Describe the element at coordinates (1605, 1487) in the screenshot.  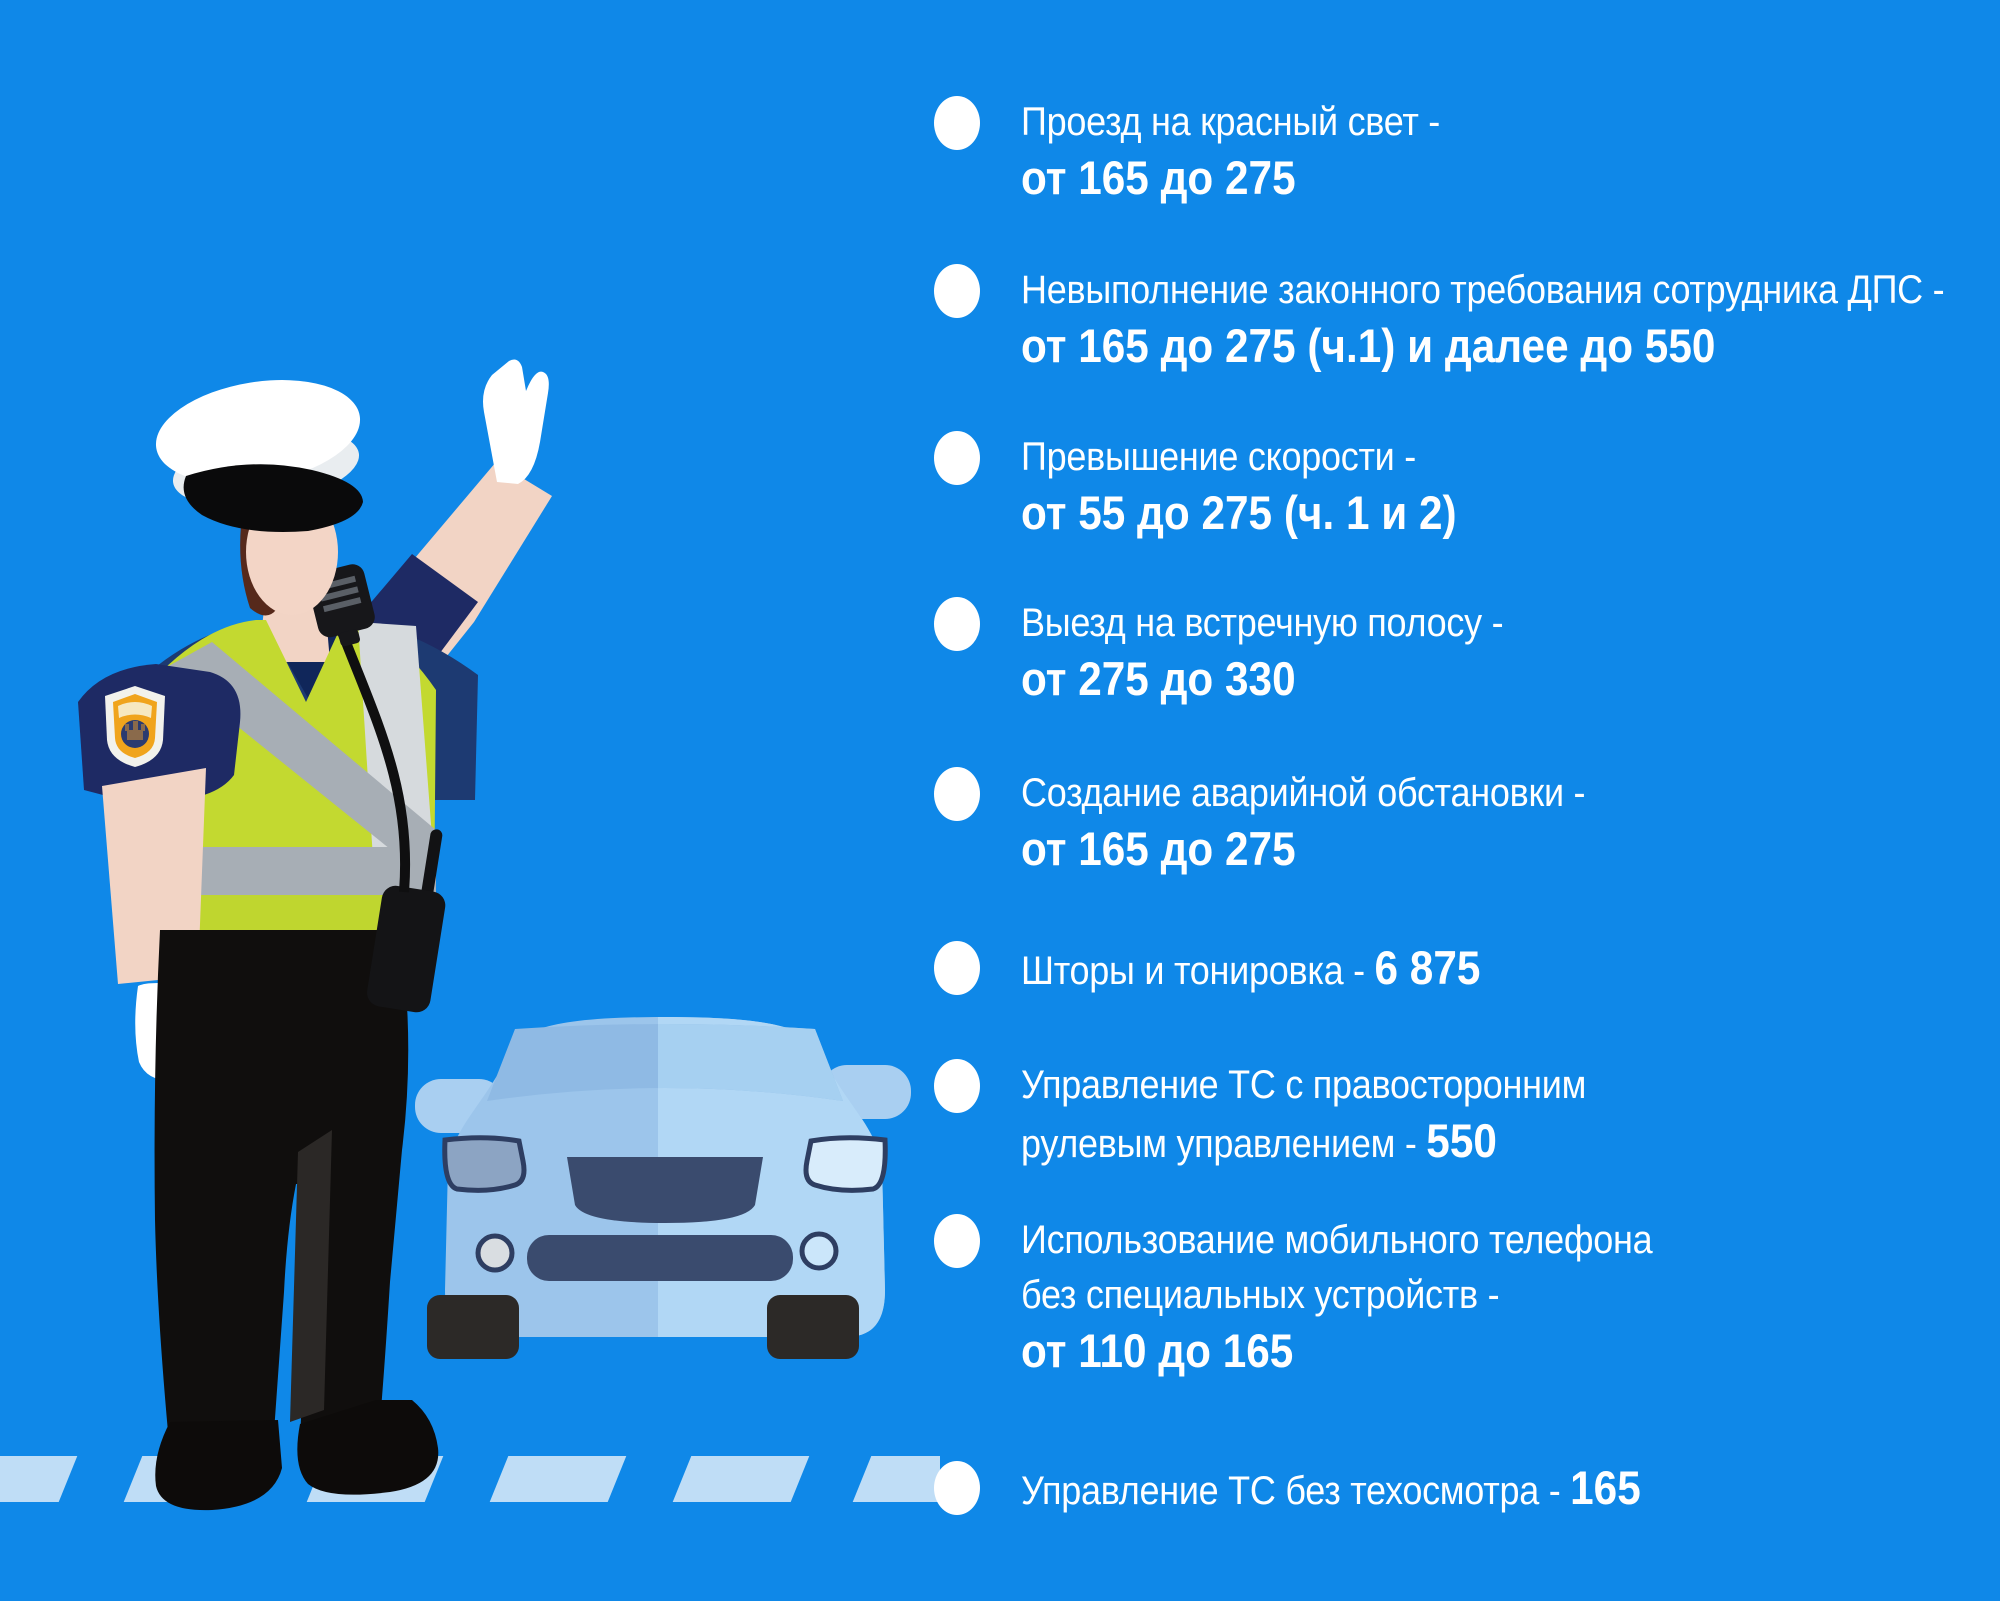
I see `fine-amount: 165` at that location.